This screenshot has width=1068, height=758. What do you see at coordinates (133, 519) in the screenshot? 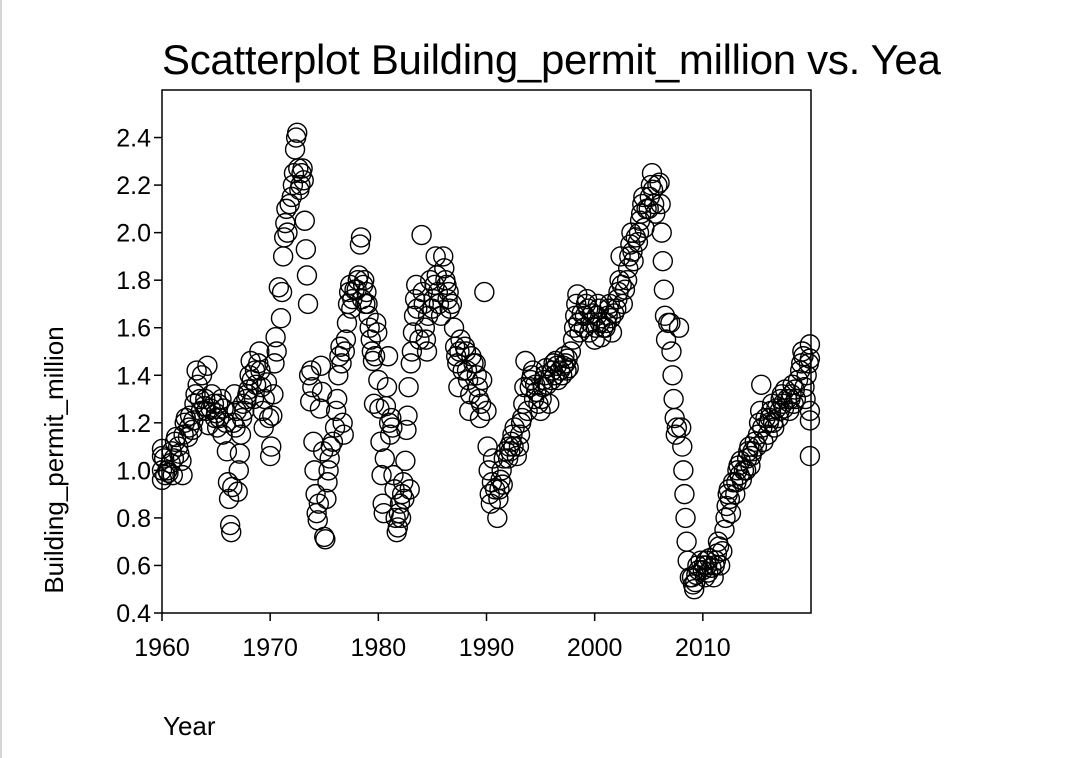
I see `y-tick-label: 0.8` at bounding box center [133, 519].